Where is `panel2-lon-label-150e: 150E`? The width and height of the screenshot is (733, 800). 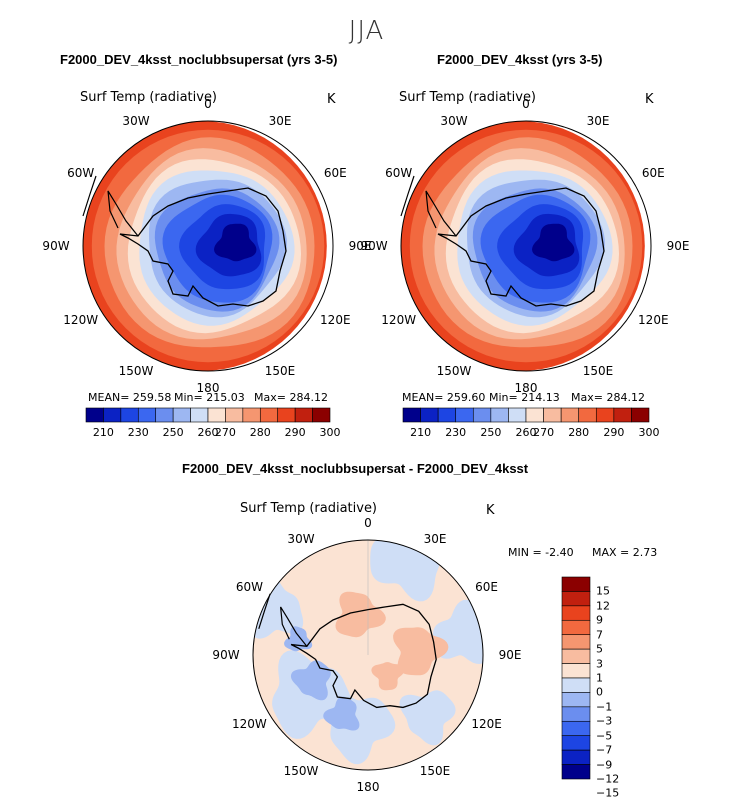
panel2-lon-label-150e: 150E is located at coordinates (598, 370).